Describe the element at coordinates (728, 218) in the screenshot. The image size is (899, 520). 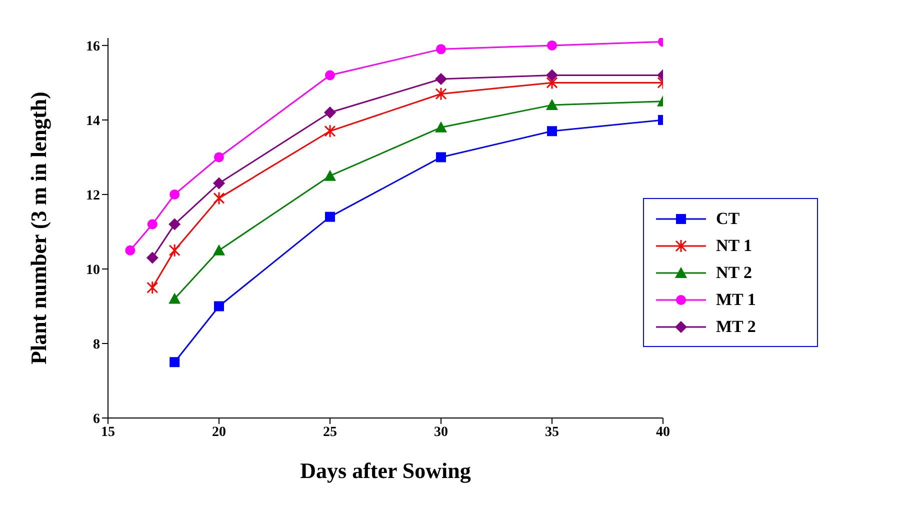
I see `legend-label: CT` at that location.